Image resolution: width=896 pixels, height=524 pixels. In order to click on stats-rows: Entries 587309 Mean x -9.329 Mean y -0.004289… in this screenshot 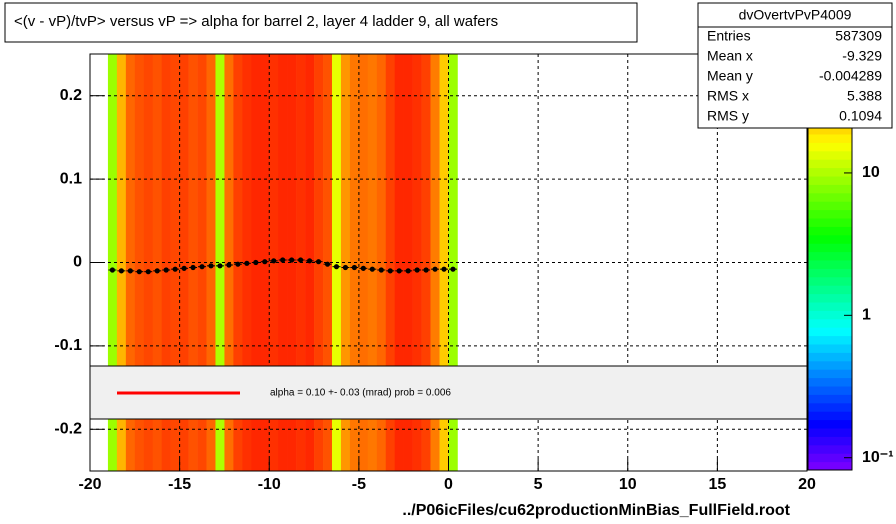, I will do `click(794, 76)`.